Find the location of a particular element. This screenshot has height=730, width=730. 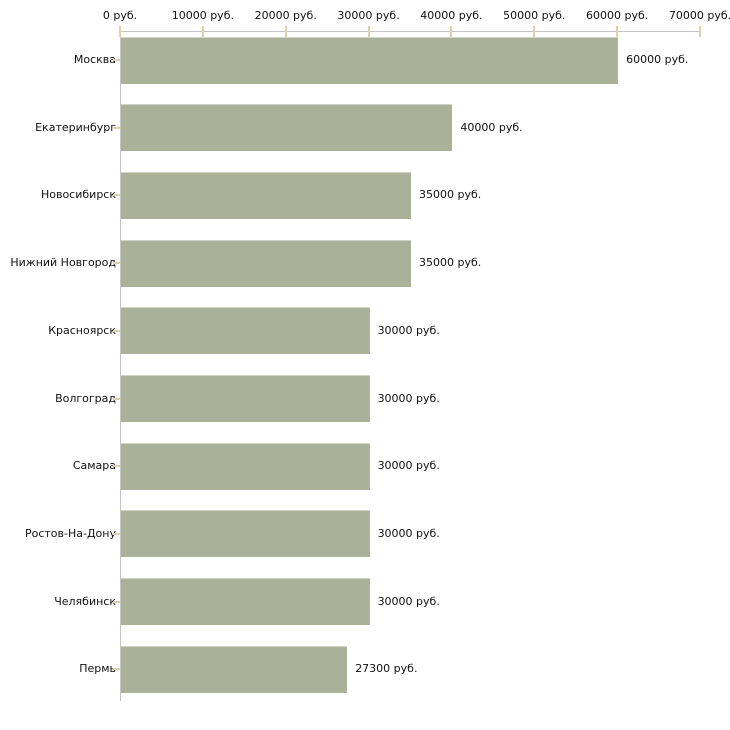

x-axis-tick-label: 50000 руб. is located at coordinates (534, 15).